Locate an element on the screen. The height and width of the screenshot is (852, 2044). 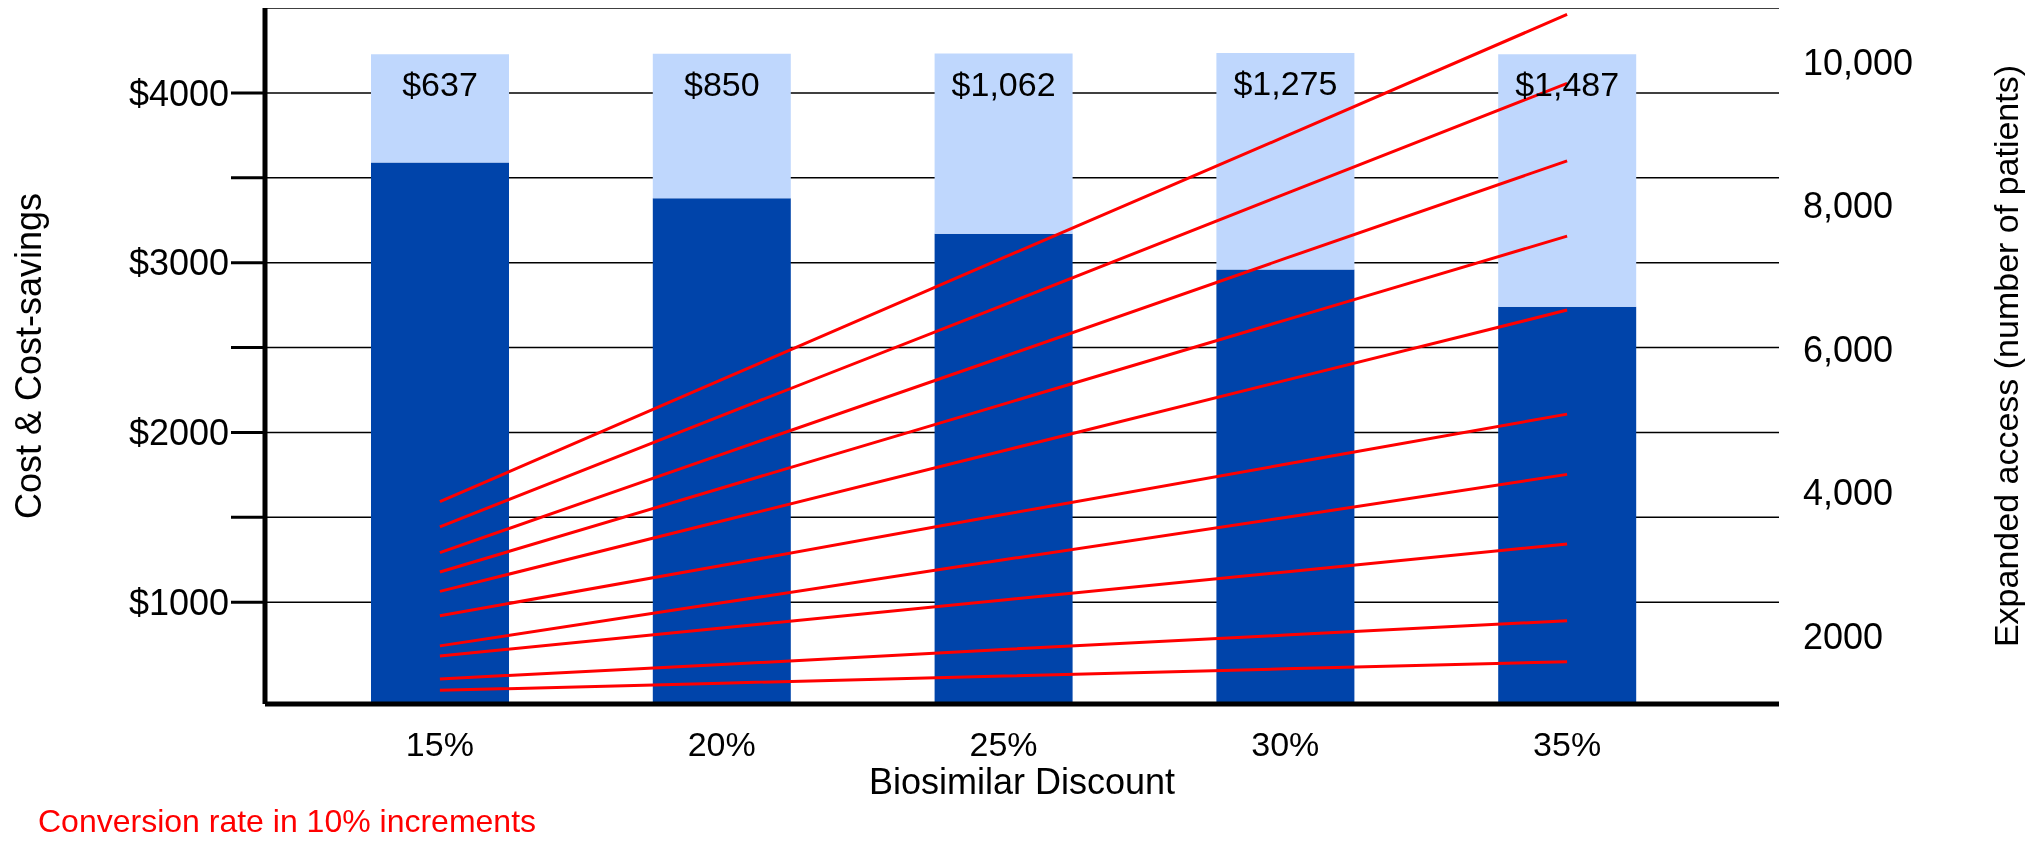
data-label: $1,062 is located at coordinates (1003, 83).